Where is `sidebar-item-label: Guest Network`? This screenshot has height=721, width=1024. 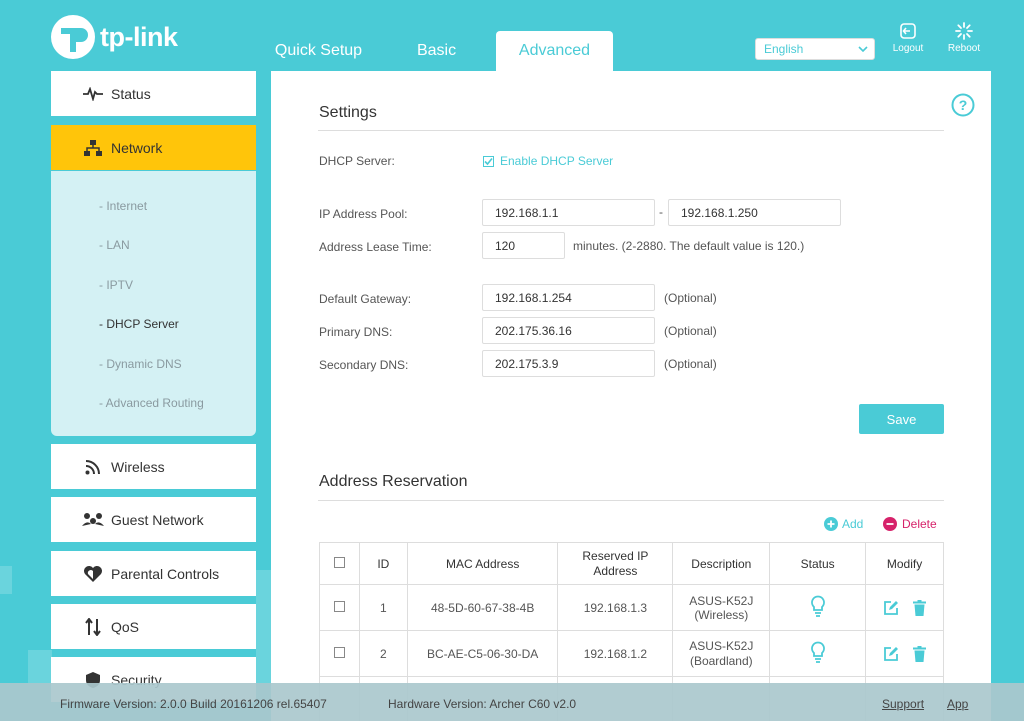 sidebar-item-label: Guest Network is located at coordinates (157, 519).